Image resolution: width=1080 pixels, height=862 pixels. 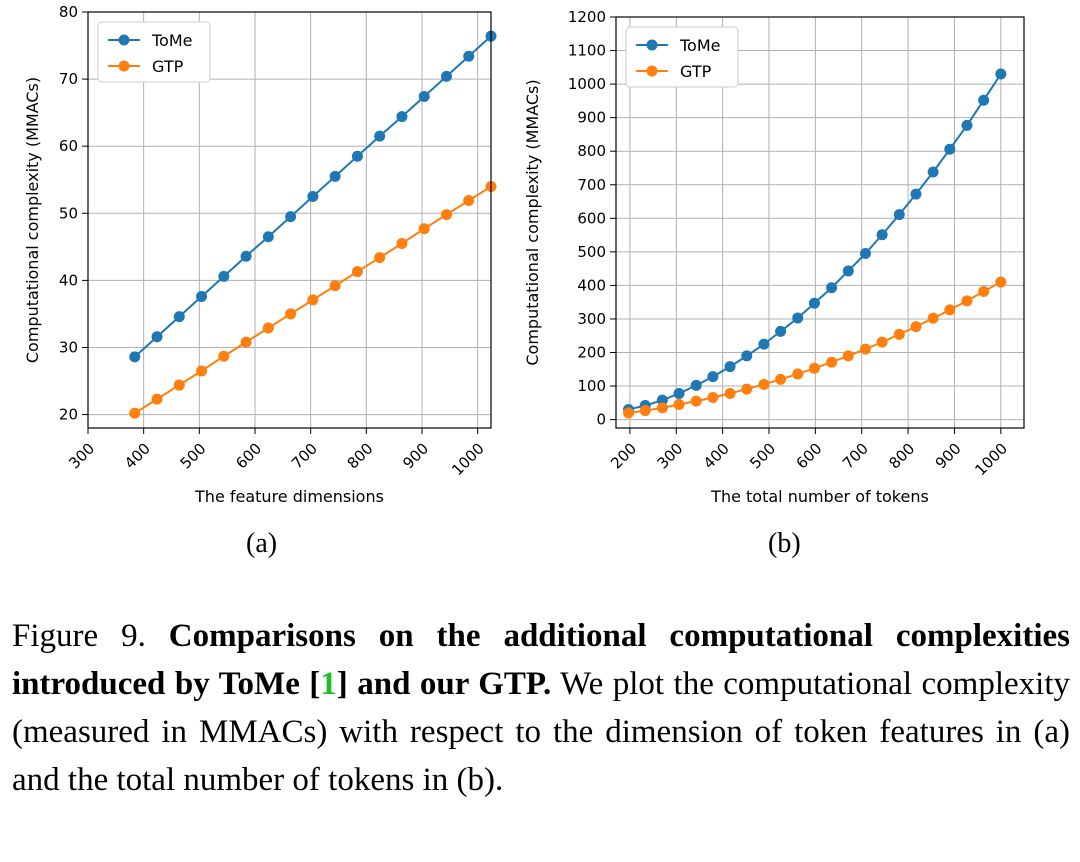 What do you see at coordinates (652, 45) in the screenshot?
I see `chart-b-legend-marker-tome` at bounding box center [652, 45].